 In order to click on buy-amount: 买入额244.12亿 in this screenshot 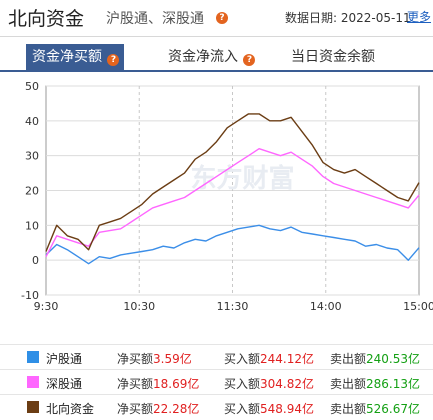, I will do `click(269, 359)`.